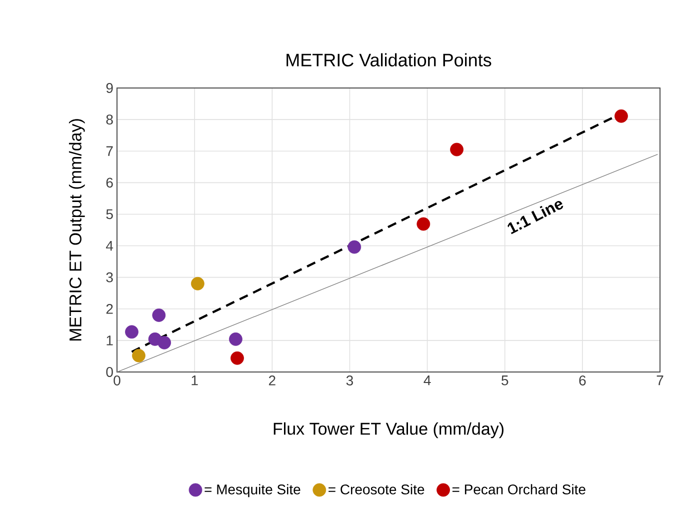  I want to click on y-tick-label: 1, so click(109, 341).